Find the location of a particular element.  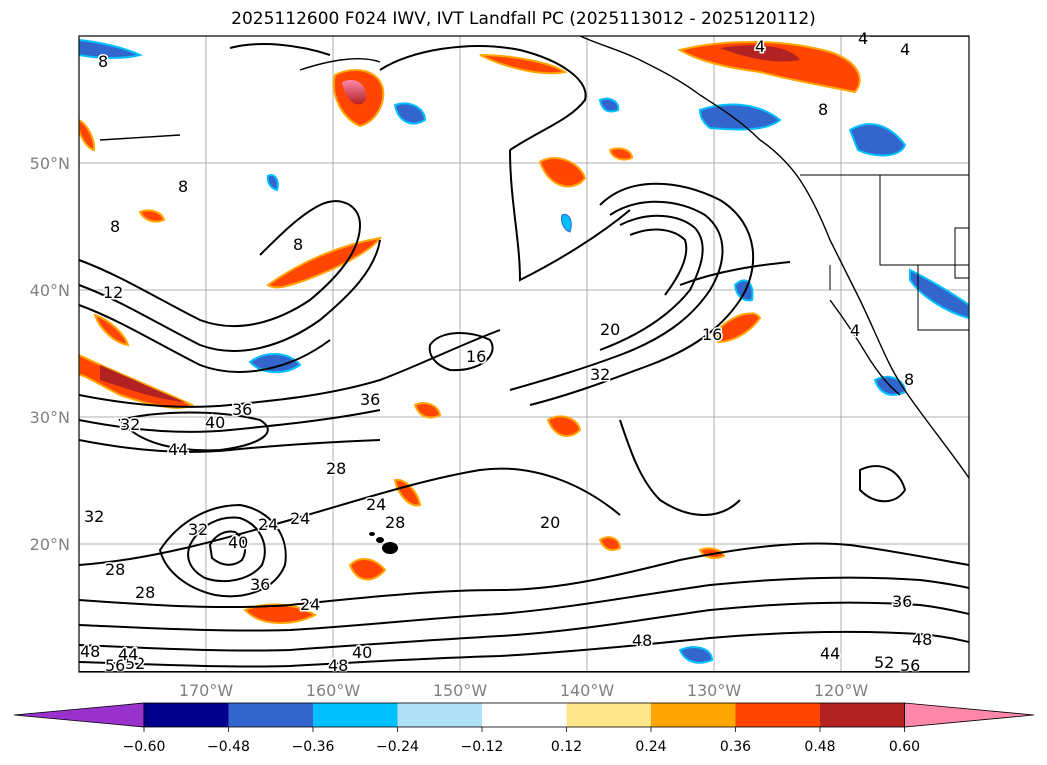

colorbar-ticks is located at coordinates (524, 729).